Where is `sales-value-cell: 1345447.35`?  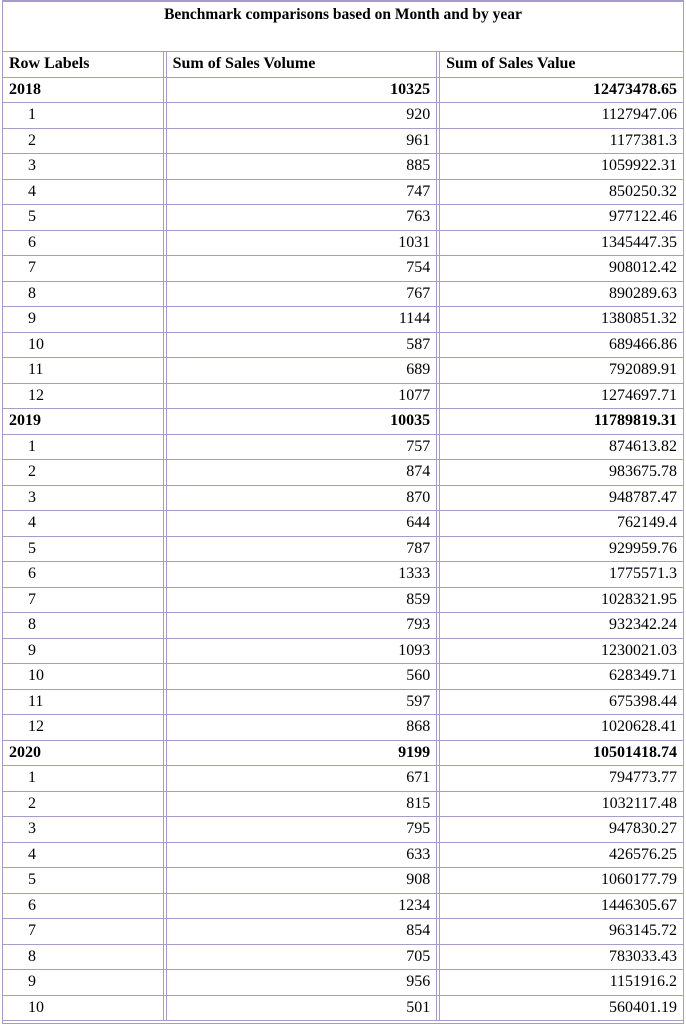
sales-value-cell: 1345447.35 is located at coordinates (639, 242).